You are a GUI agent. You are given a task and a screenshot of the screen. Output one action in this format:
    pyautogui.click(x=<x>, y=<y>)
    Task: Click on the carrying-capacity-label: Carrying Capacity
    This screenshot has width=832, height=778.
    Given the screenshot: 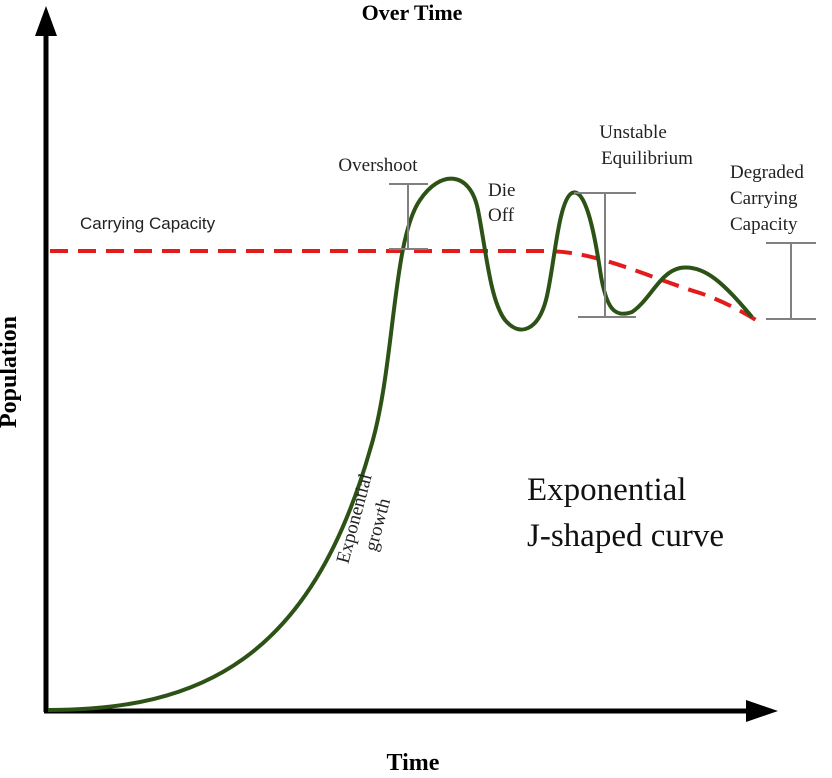 What is the action you would take?
    pyautogui.click(x=148, y=223)
    